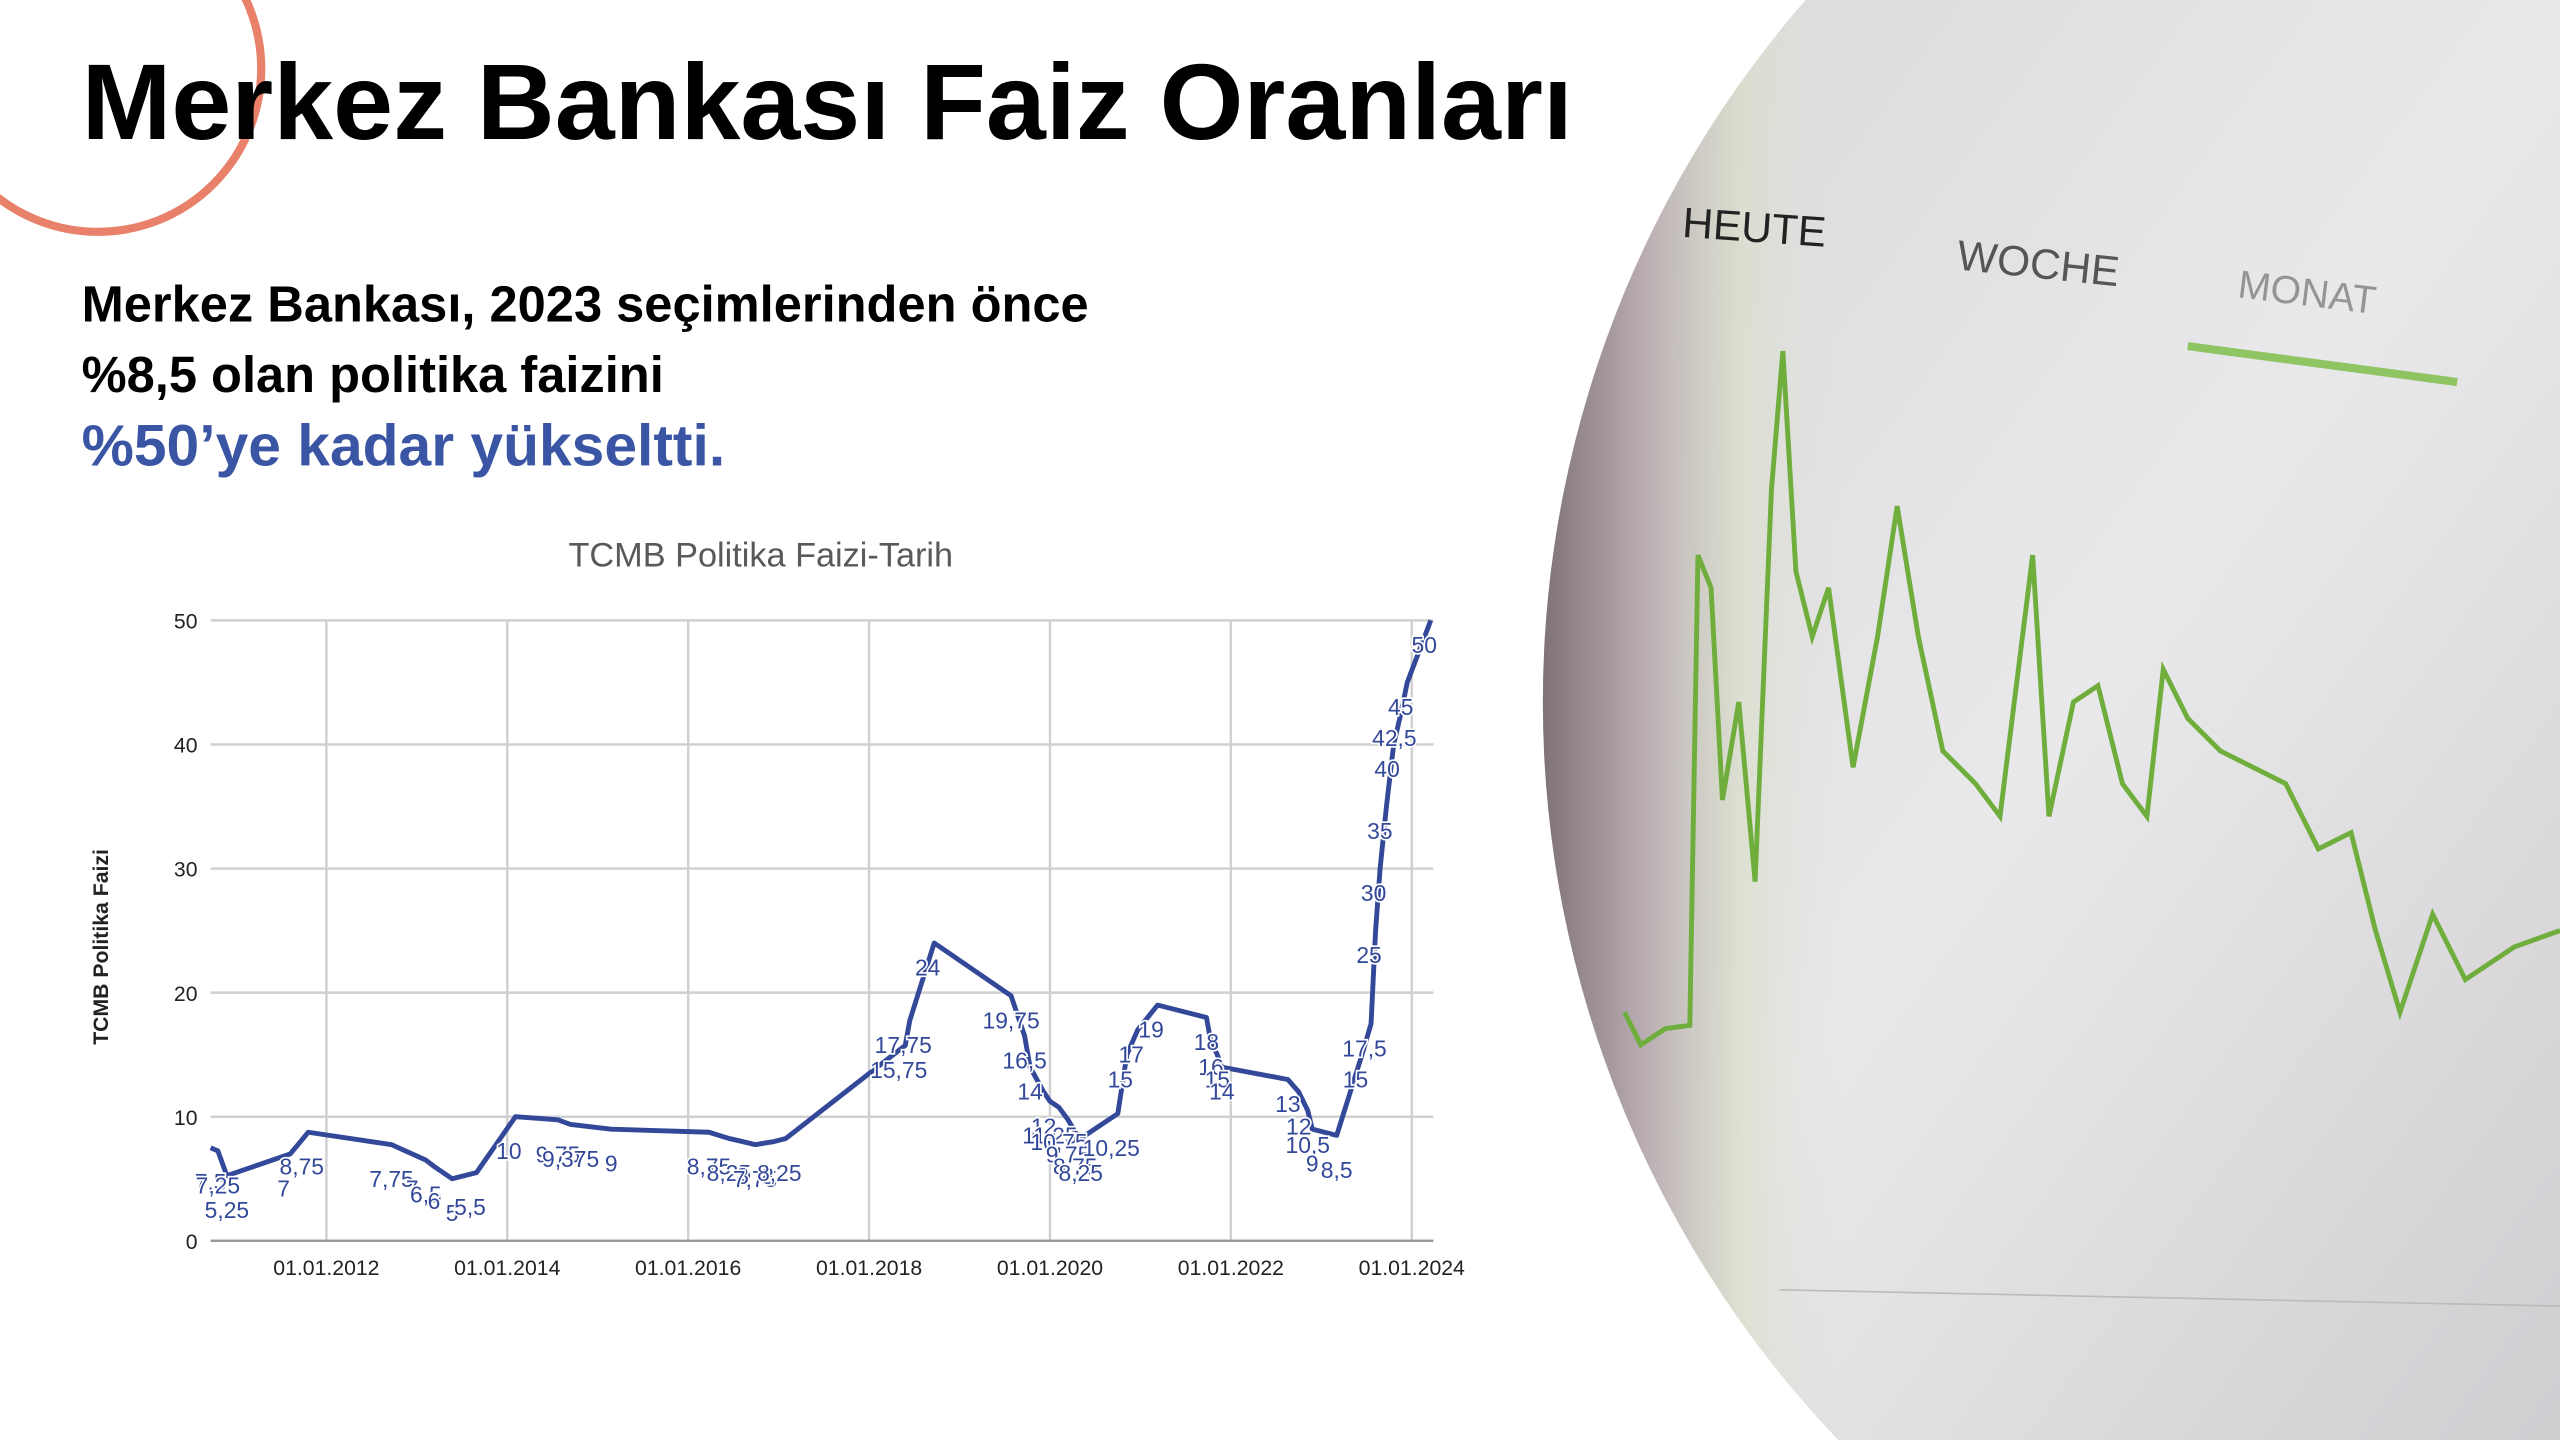 The image size is (2560, 1440). I want to click on data-label: 35, so click(1379, 831).